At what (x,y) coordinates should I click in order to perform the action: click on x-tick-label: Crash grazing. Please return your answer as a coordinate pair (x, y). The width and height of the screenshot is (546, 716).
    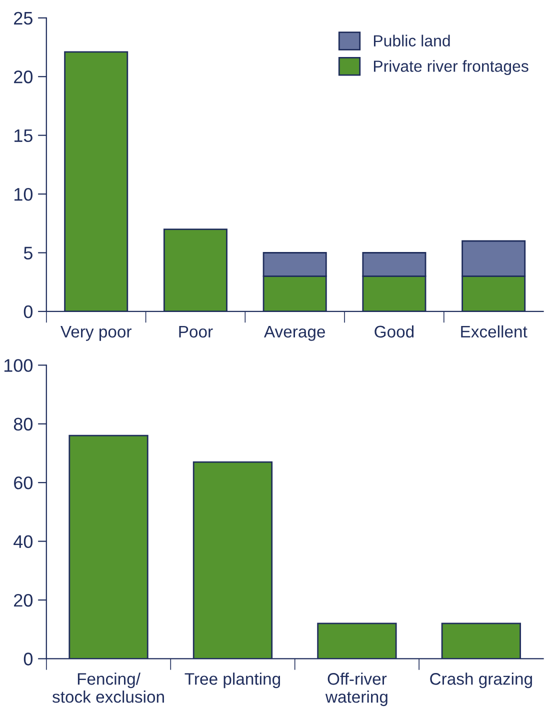
    Looking at the image, I should click on (481, 680).